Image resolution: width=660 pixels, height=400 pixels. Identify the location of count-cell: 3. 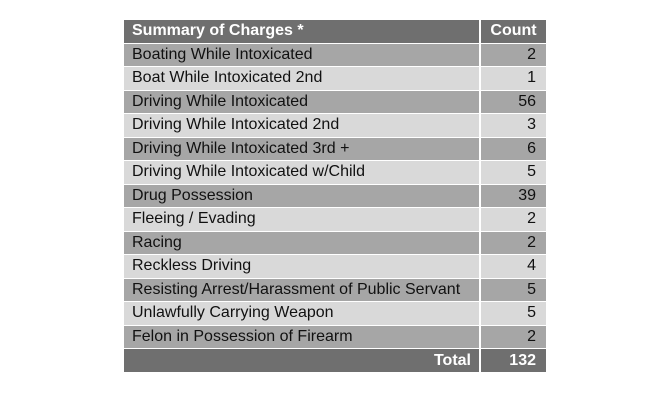
(512, 125).